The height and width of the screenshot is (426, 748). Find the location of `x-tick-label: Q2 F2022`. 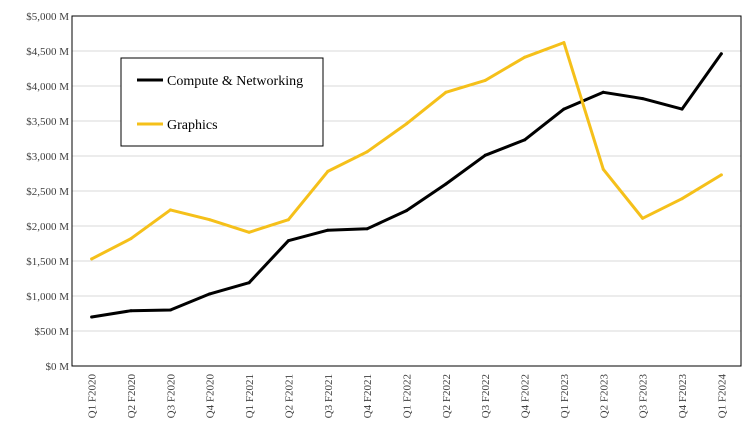

x-tick-label: Q2 F2022 is located at coordinates (447, 396).